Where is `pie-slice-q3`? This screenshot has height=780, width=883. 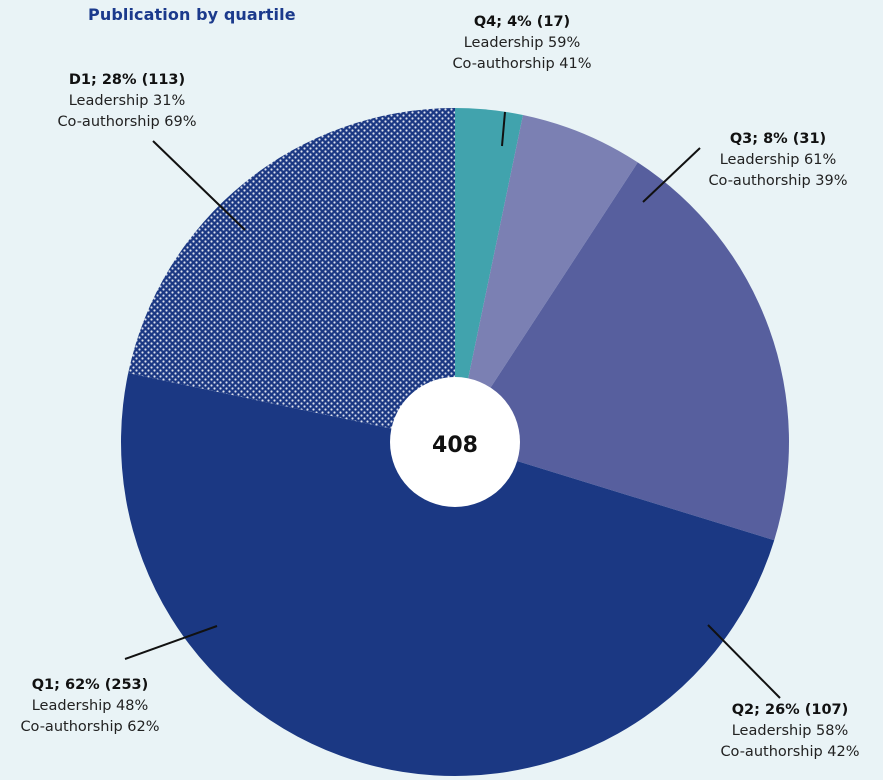
pie-slice-q3 is located at coordinates (546, 278).